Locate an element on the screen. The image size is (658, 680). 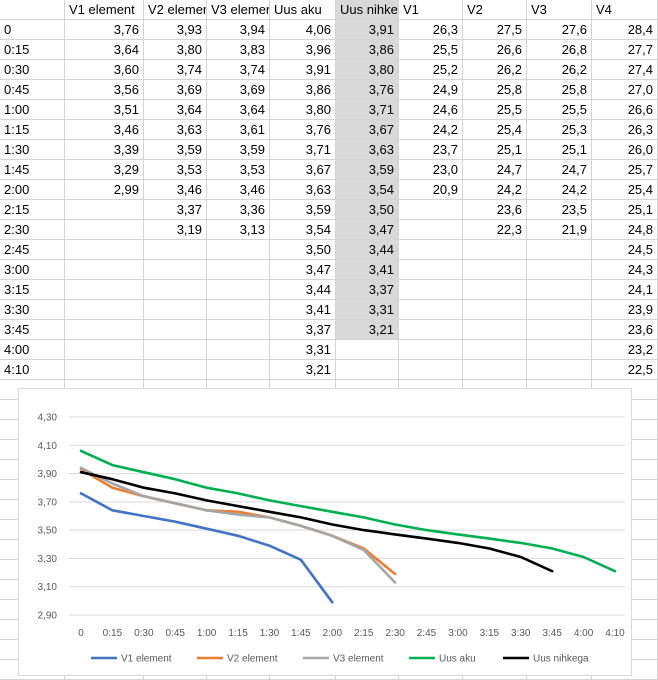
column-header-cell is located at coordinates (32, 10).